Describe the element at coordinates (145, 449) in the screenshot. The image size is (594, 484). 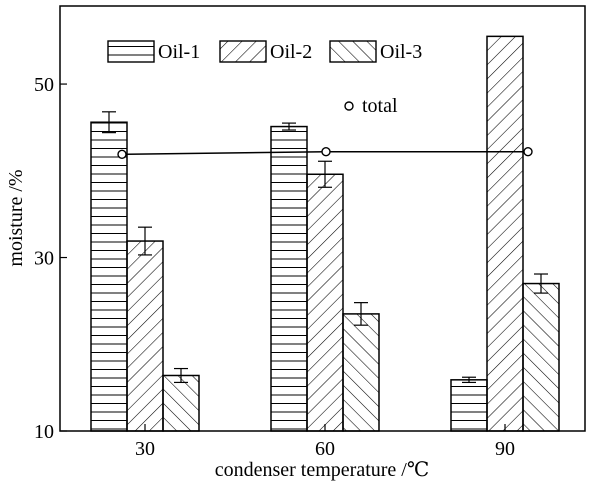
I see `x-tick-label: 30` at that location.